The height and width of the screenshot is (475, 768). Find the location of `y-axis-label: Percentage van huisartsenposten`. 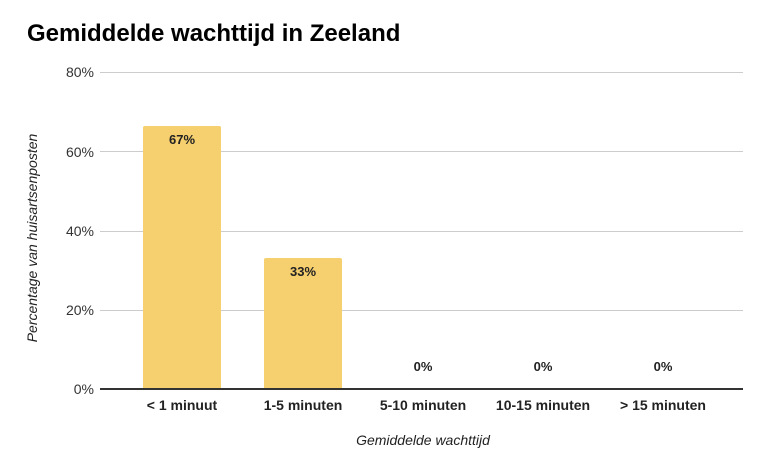

y-axis-label: Percentage van huisartsenposten is located at coordinates (32, 238).